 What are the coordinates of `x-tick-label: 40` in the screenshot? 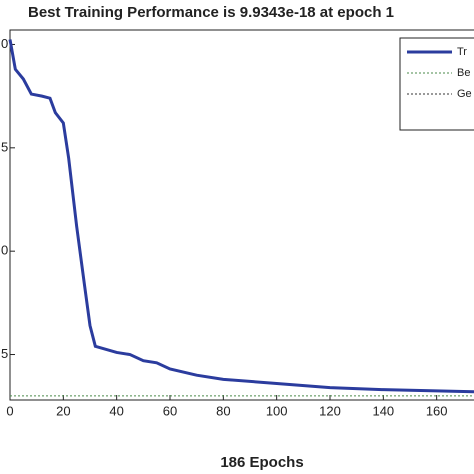 It's located at (116, 410).